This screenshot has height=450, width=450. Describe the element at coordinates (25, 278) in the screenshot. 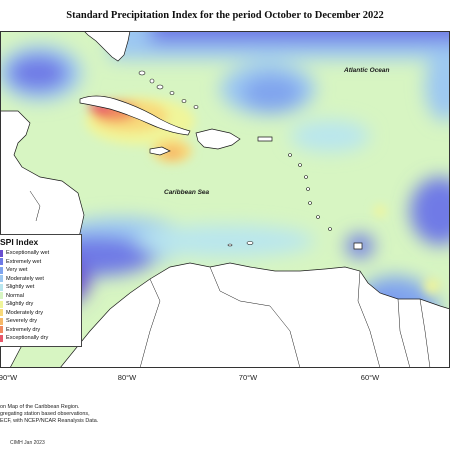

I see `legend-label: Moderately wet` at that location.